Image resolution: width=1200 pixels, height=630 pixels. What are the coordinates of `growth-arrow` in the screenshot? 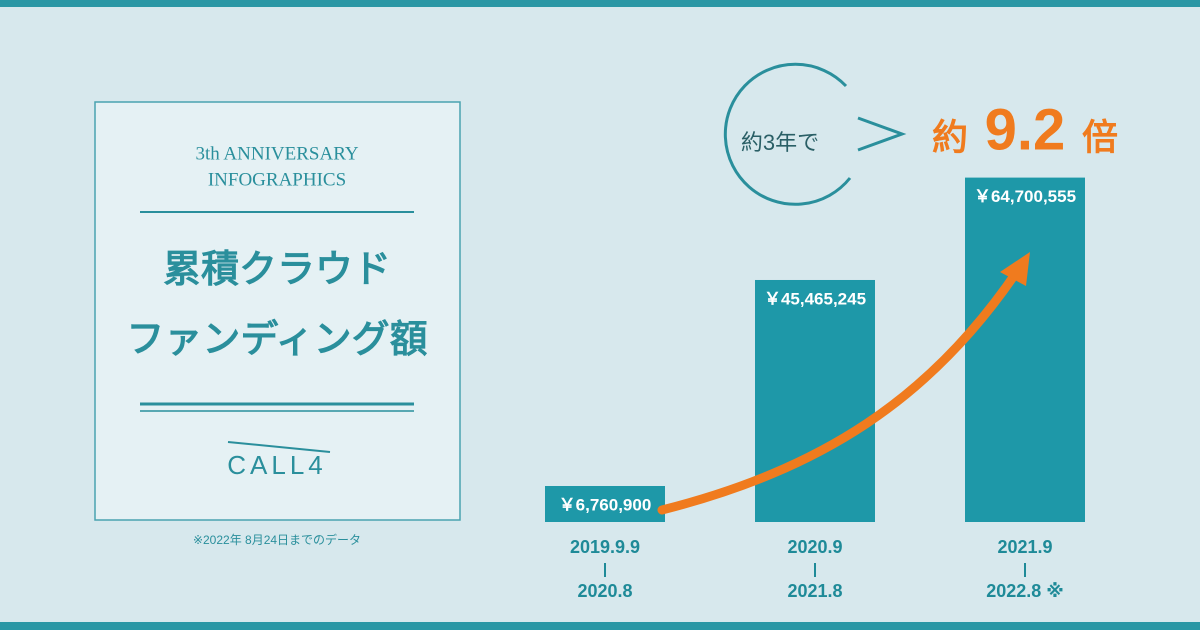 It's located at (840, 390).